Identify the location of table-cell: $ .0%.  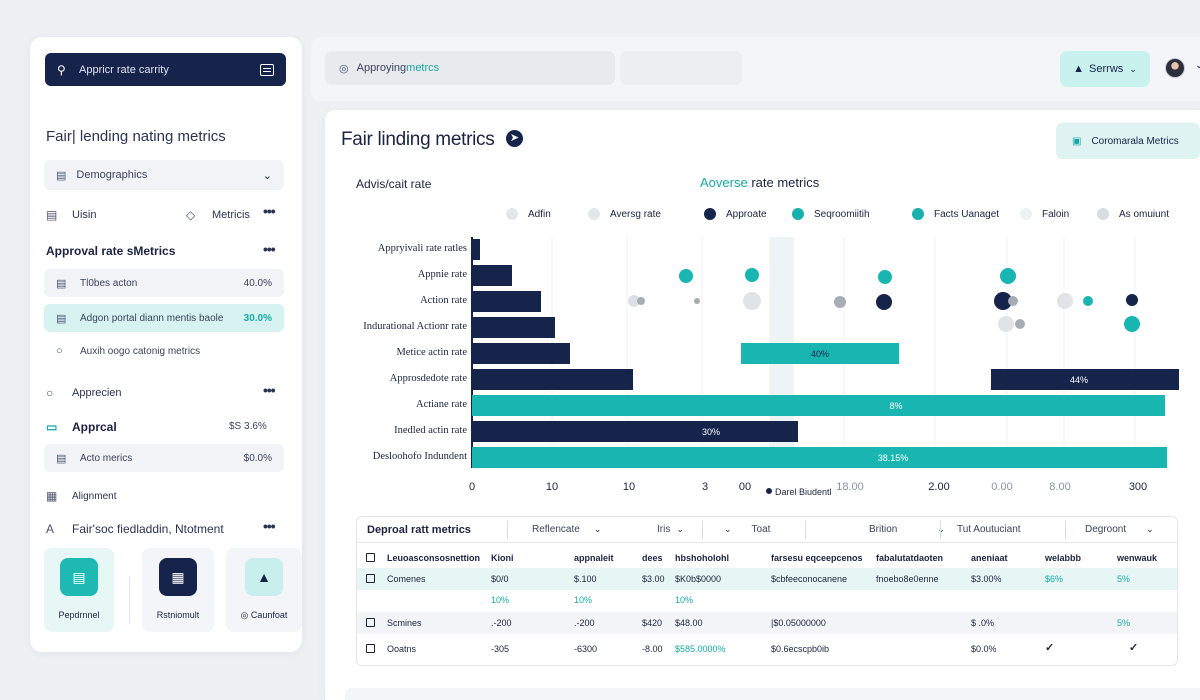
(983, 623).